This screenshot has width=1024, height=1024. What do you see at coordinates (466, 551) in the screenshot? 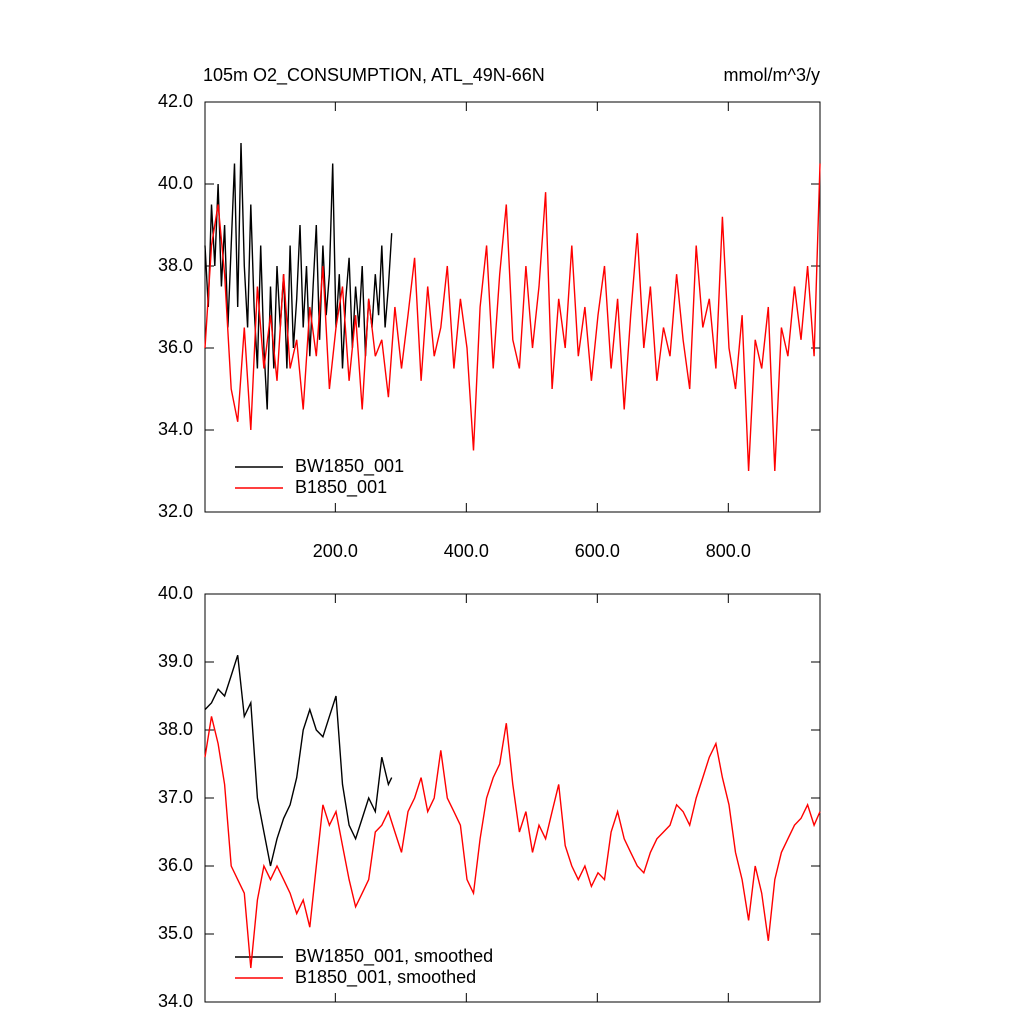
I see `x-tick-label: 400.0` at bounding box center [466, 551].